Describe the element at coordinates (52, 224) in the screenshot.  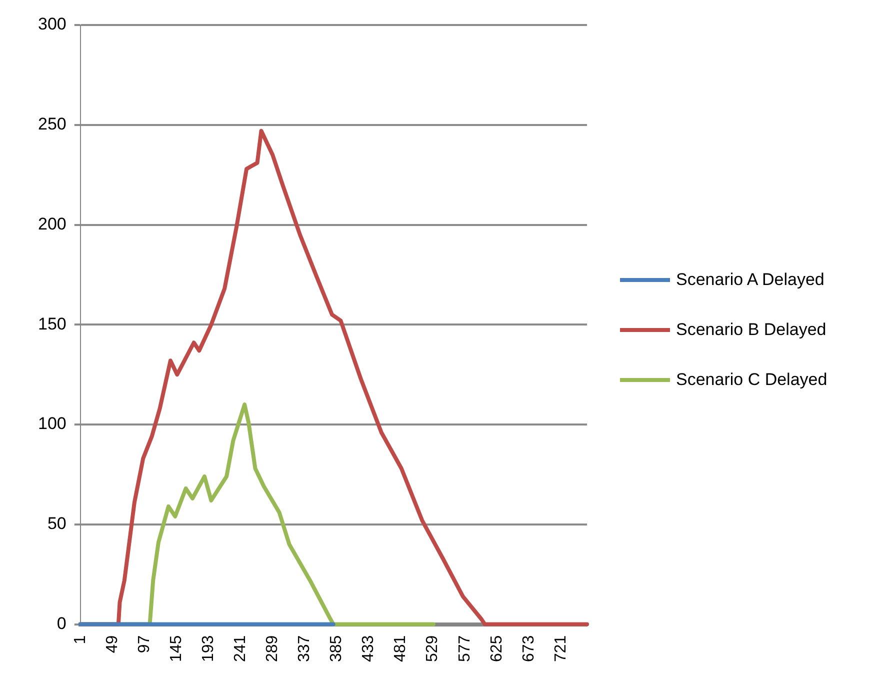
I see `y-tick-label: 200` at that location.